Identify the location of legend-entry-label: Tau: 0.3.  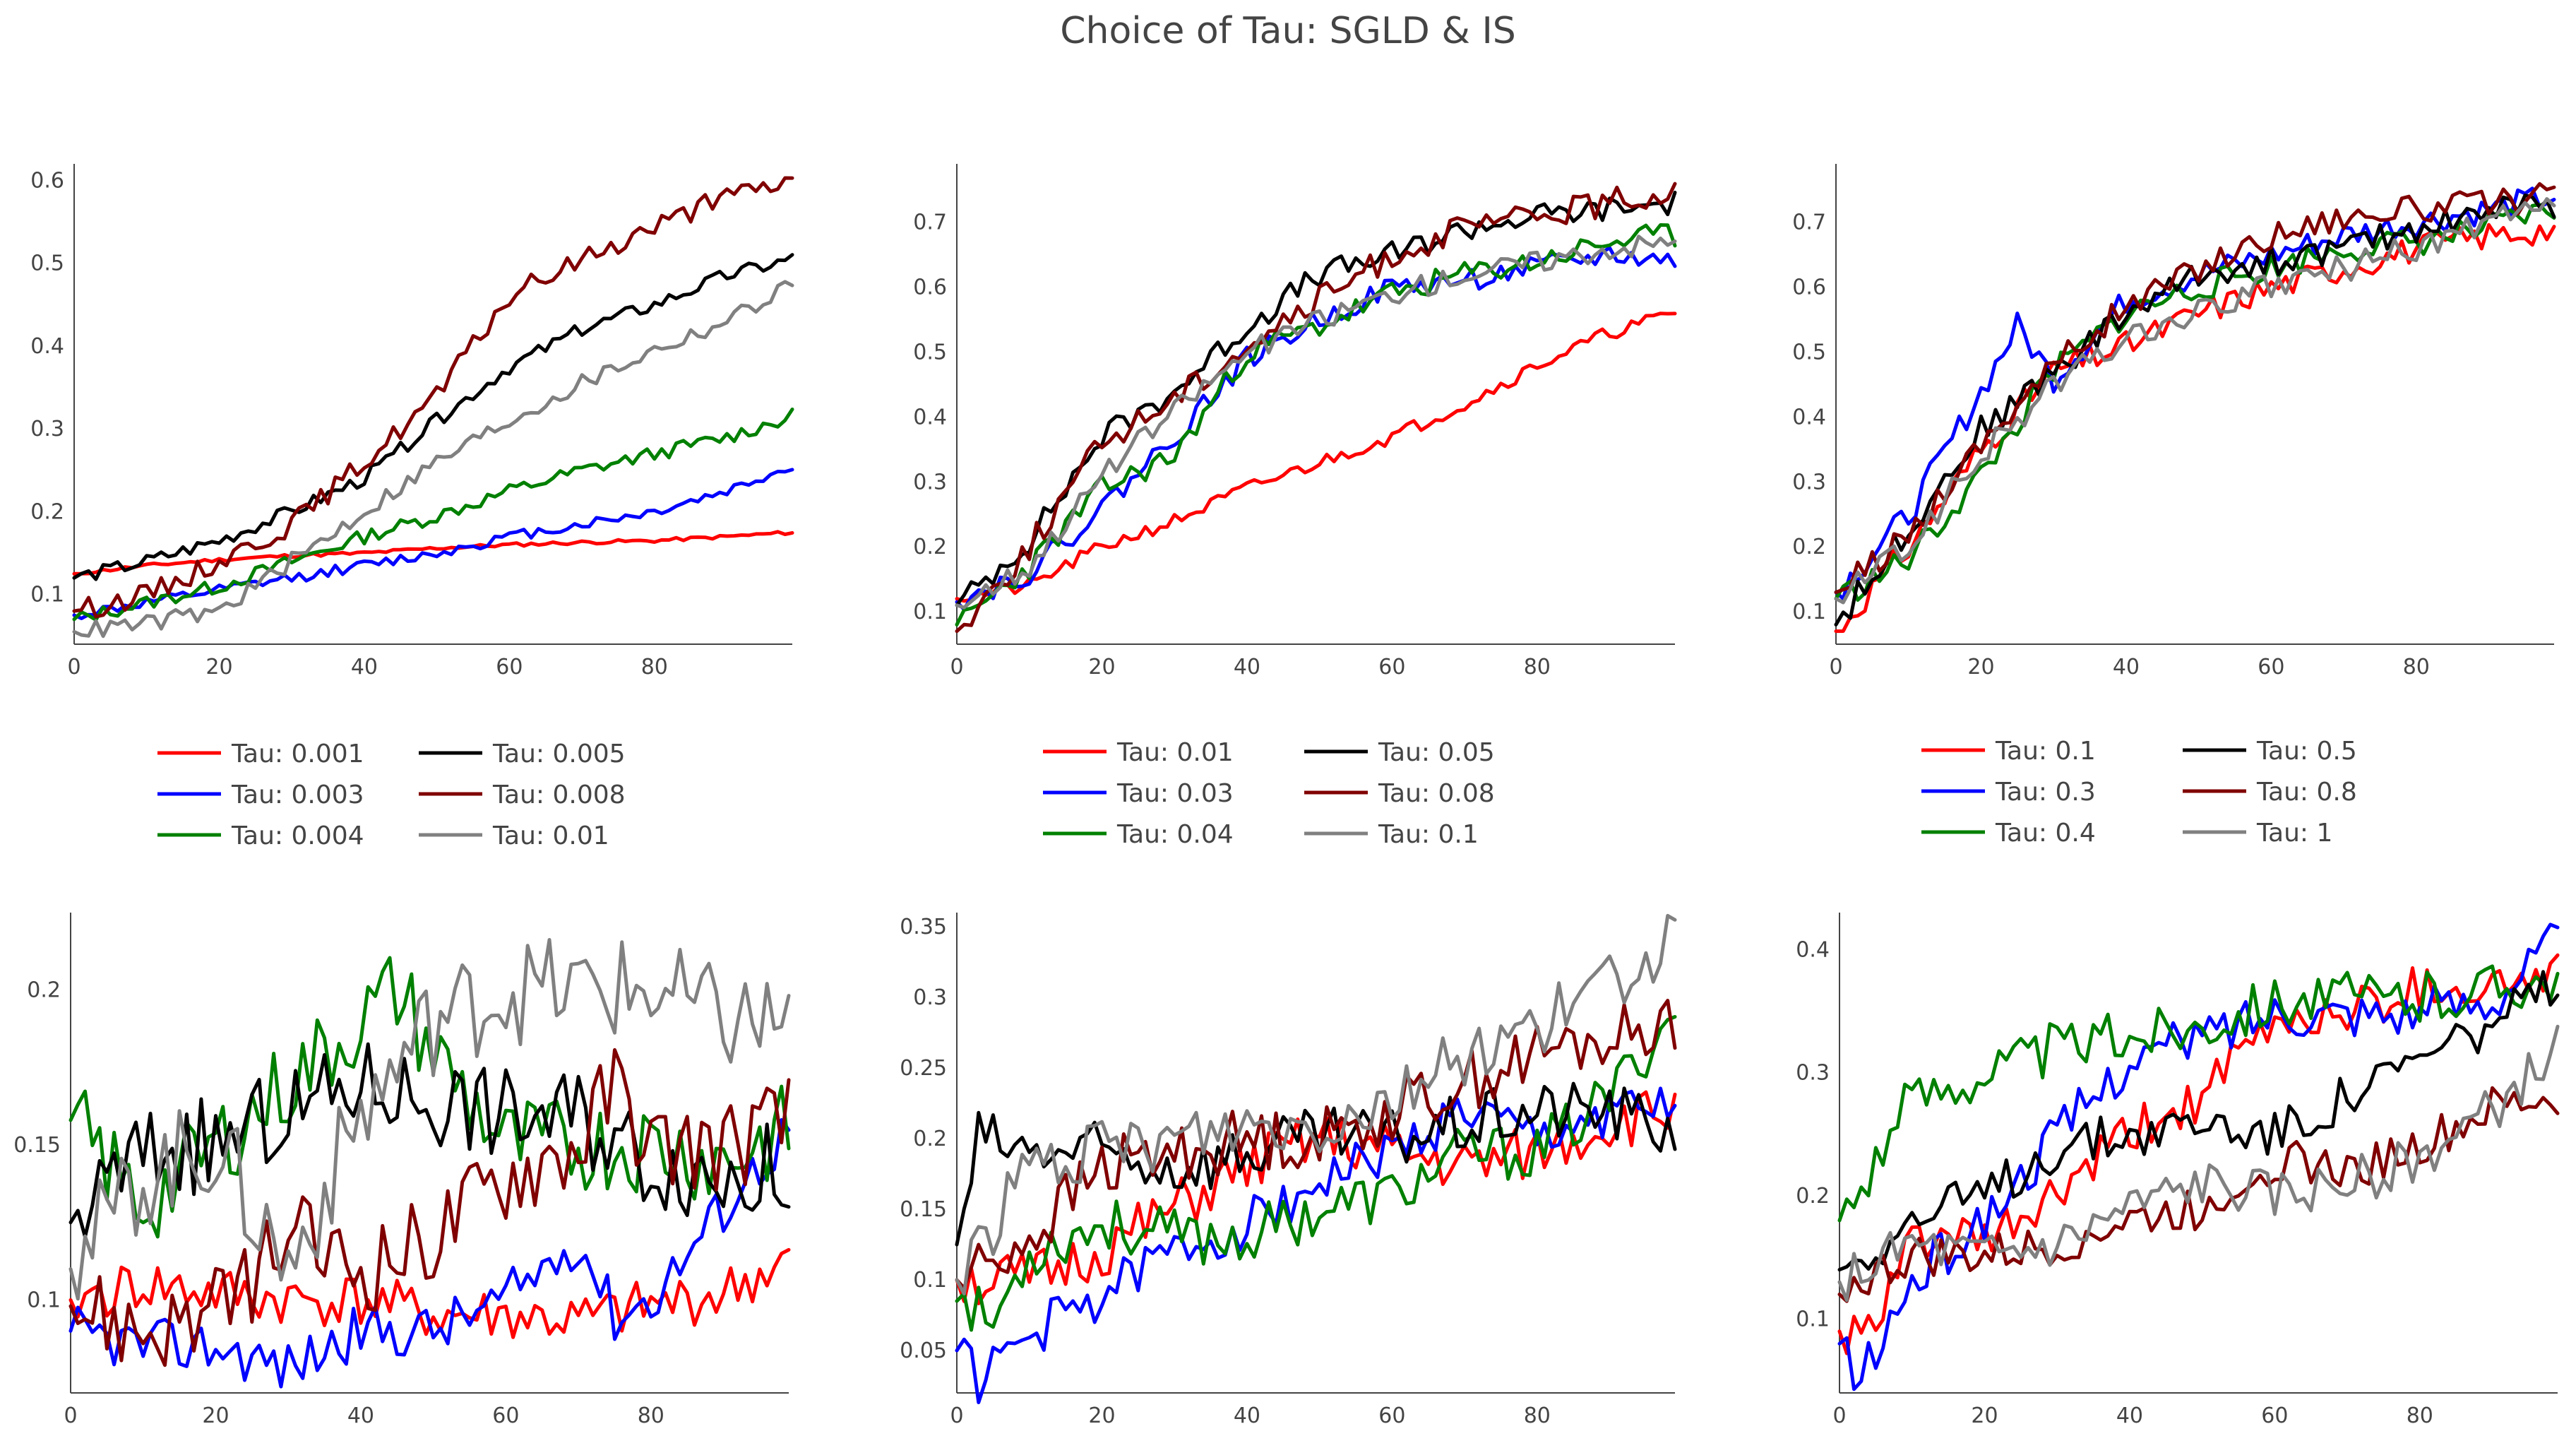
(2045, 792).